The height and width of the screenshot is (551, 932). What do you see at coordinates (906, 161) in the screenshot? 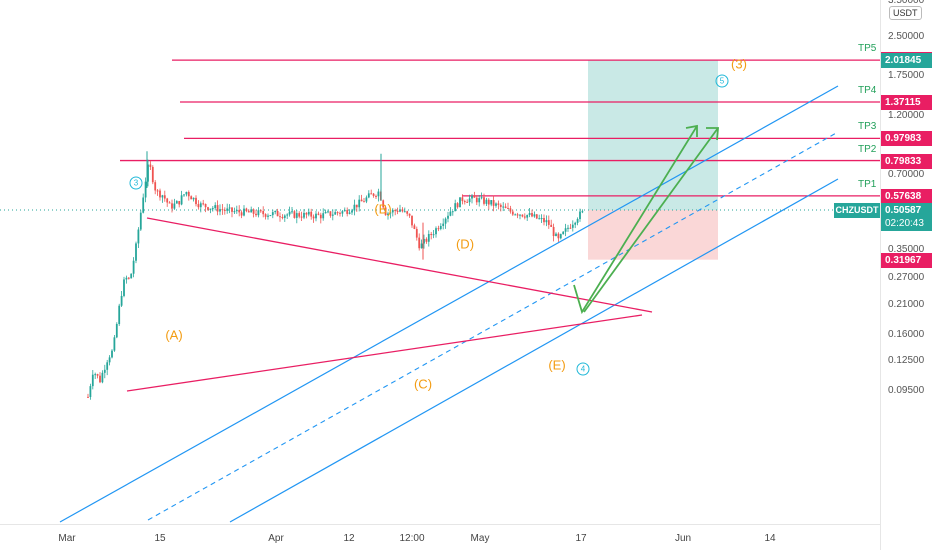
I see `target-price-tag-tp2: 0.79833` at bounding box center [906, 161].